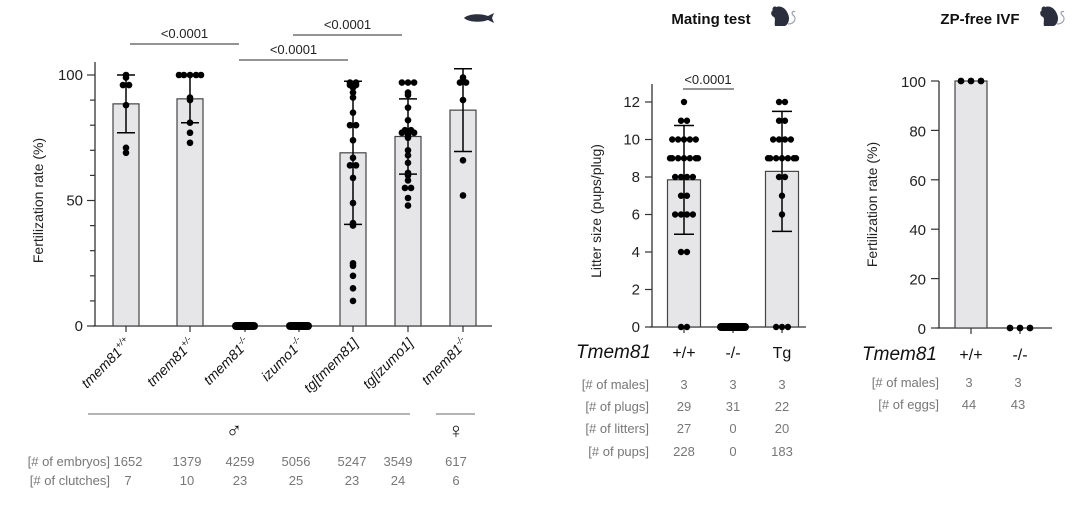  I want to click on y-tick-label: 8, so click(636, 177).